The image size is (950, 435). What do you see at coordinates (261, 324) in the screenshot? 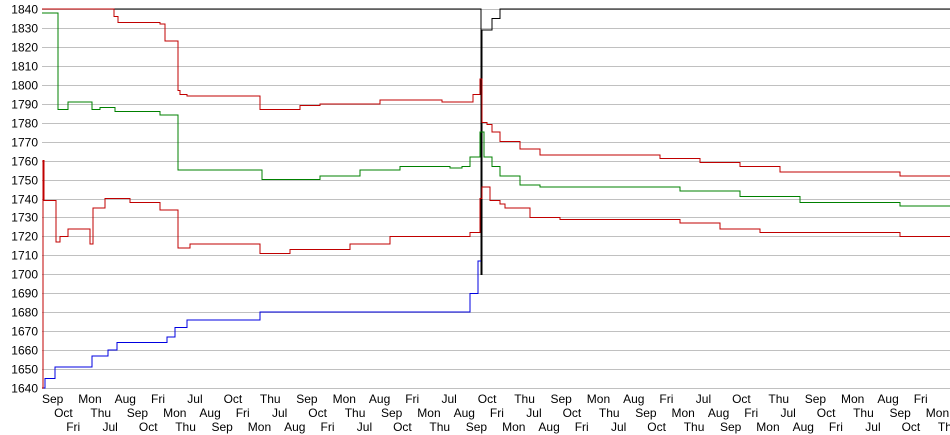
I see `series-line-min` at bounding box center [261, 324].